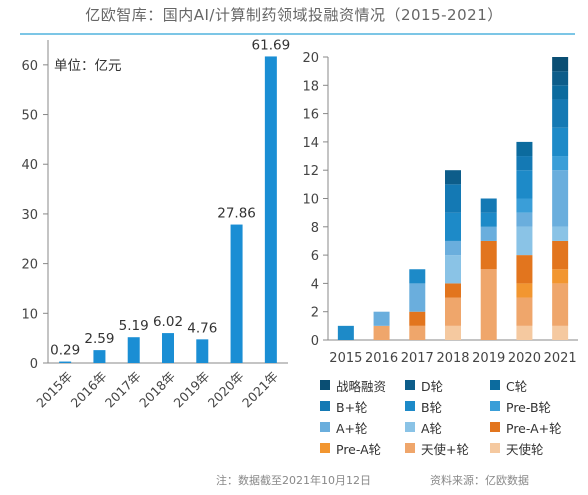 The height and width of the screenshot is (495, 588). I want to click on data-label: 0.29, so click(65, 351).